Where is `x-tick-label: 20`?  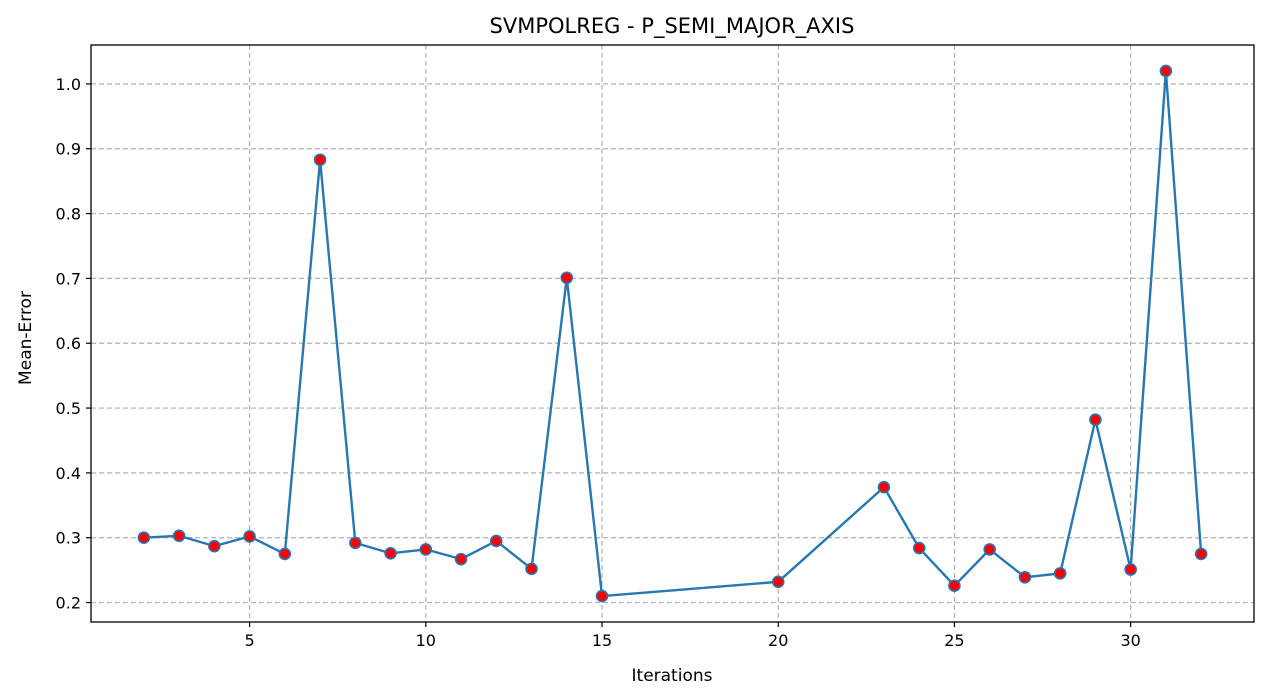
x-tick-label: 20 is located at coordinates (778, 640).